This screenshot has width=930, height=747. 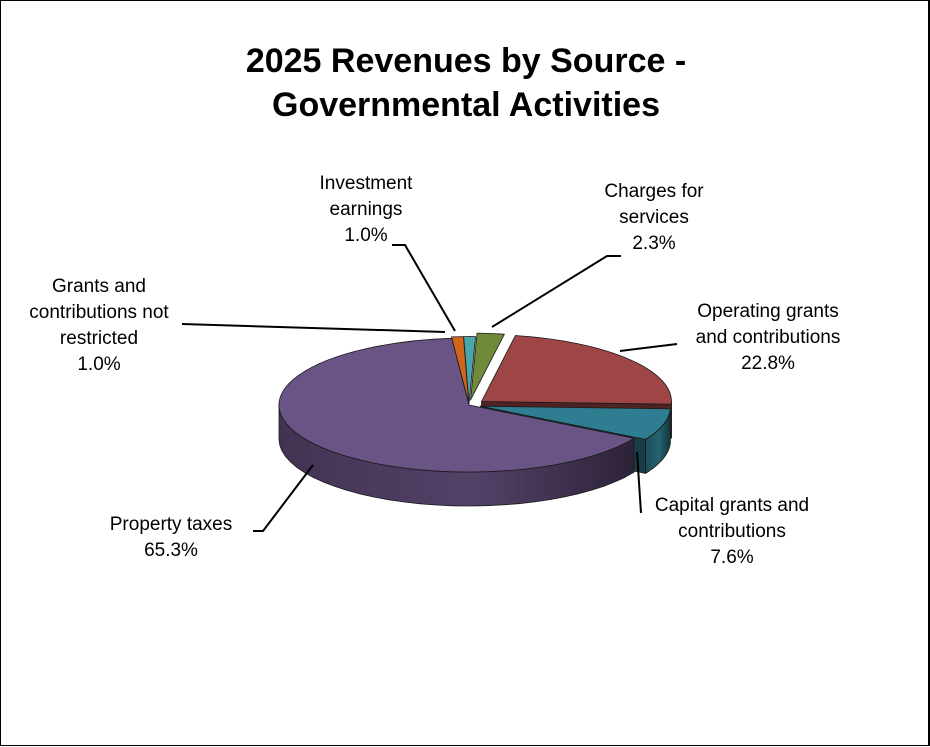 I want to click on leader-line-operating, so click(x=648, y=347).